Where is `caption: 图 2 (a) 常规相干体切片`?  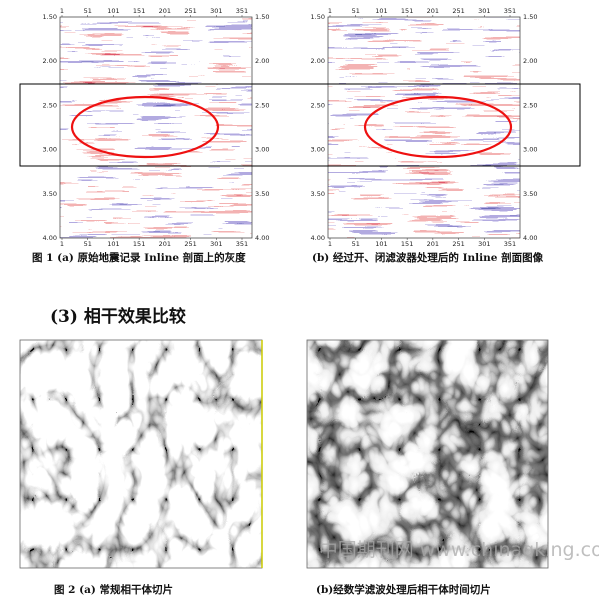 caption: 图 2 (a) 常规相干体切片 is located at coordinates (113, 589).